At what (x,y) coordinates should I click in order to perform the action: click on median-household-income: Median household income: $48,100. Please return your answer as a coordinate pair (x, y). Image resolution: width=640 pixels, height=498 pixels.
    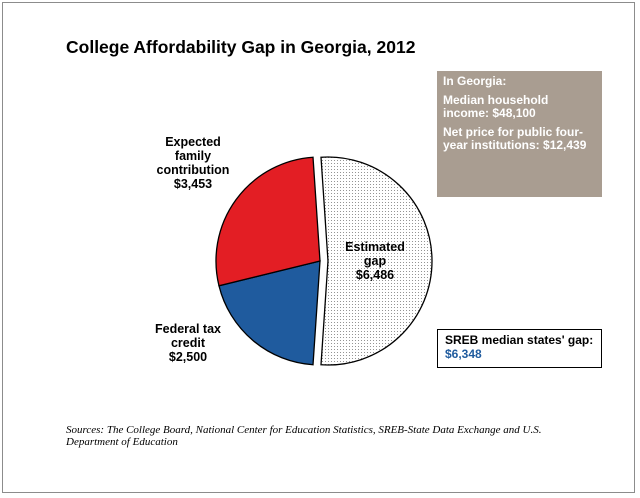
    Looking at the image, I should click on (496, 106).